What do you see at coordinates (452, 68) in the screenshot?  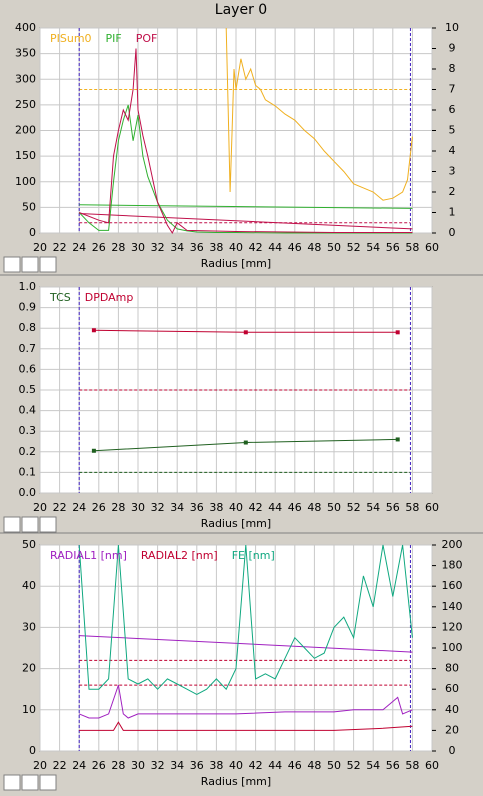 I see `y2-tick-label: 8` at bounding box center [452, 68].